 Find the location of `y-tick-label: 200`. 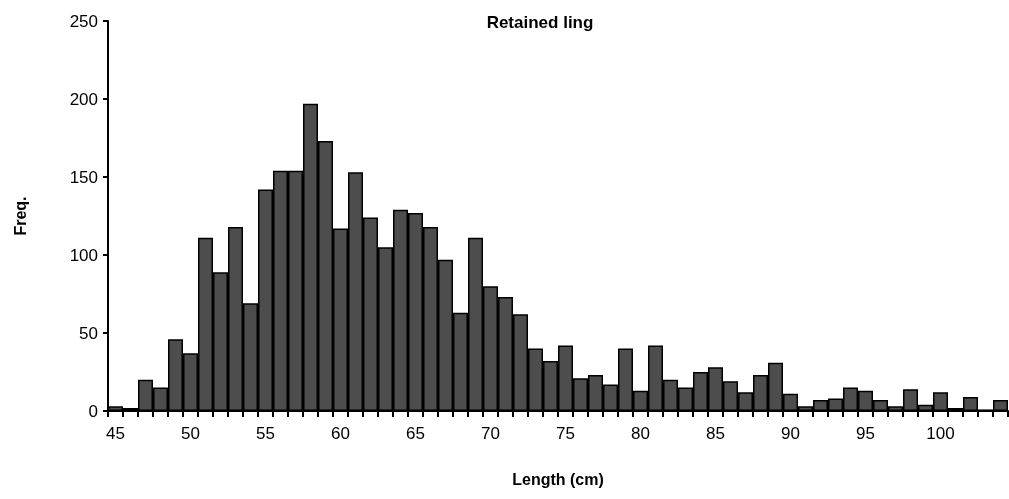

y-tick-label: 200 is located at coordinates (83, 99).